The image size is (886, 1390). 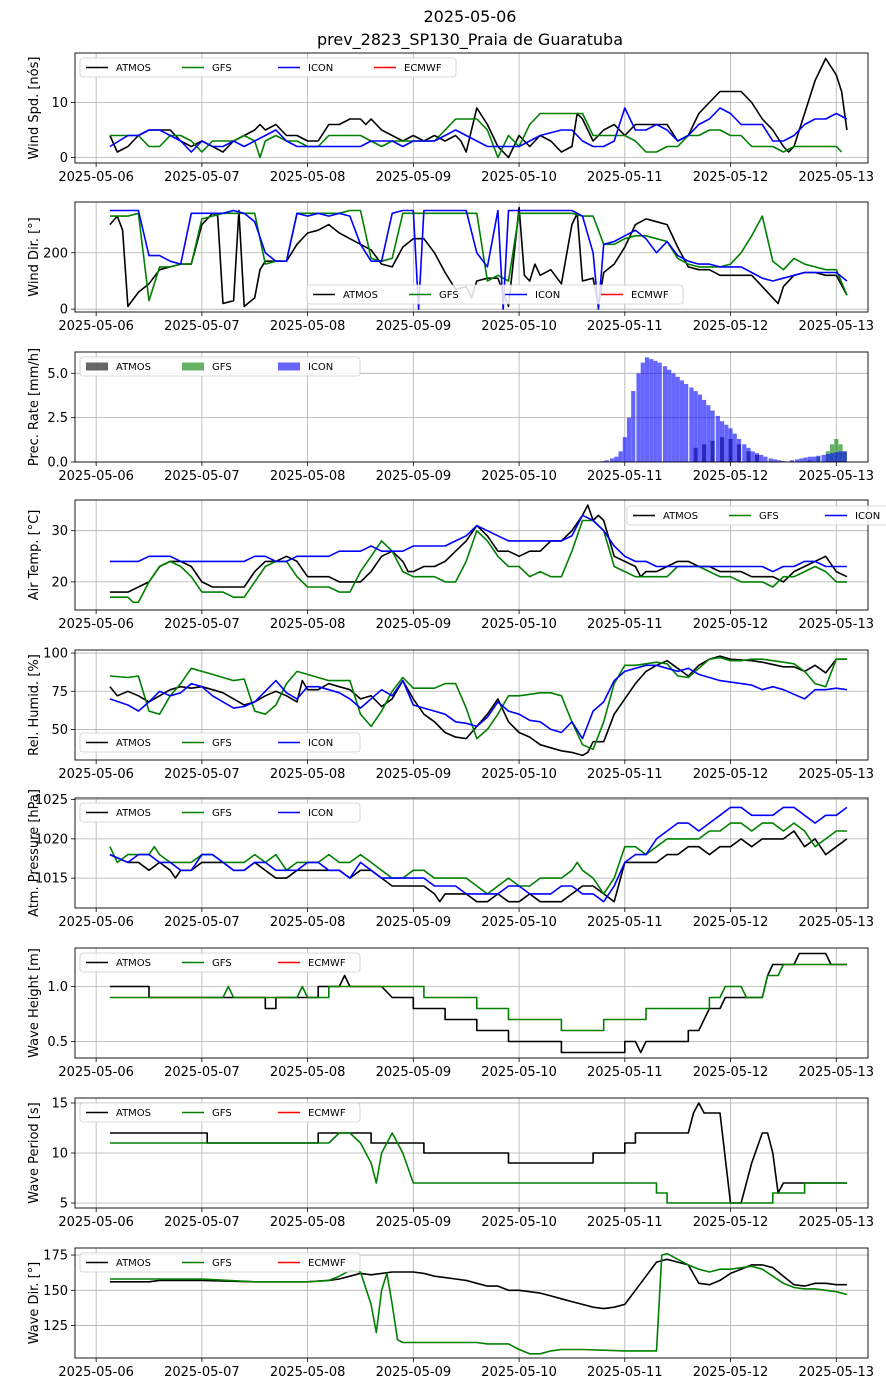 What do you see at coordinates (51, 839) in the screenshot?
I see `y-tick-label: 1020` at bounding box center [51, 839].